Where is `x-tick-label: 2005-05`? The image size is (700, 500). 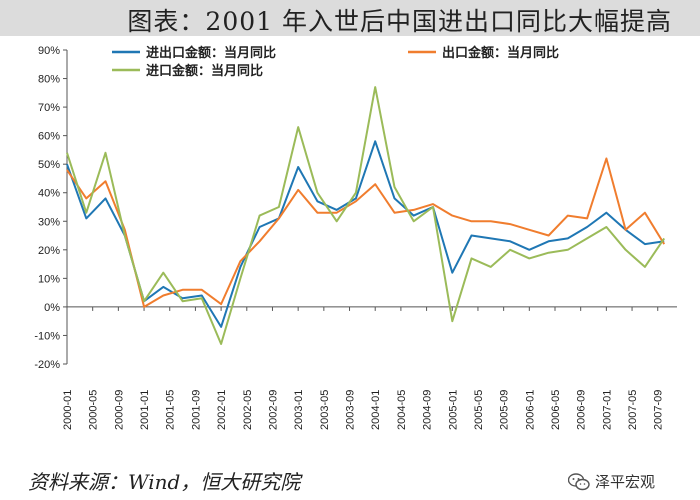 x-tick-label: 2005-05 is located at coordinates (479, 410).